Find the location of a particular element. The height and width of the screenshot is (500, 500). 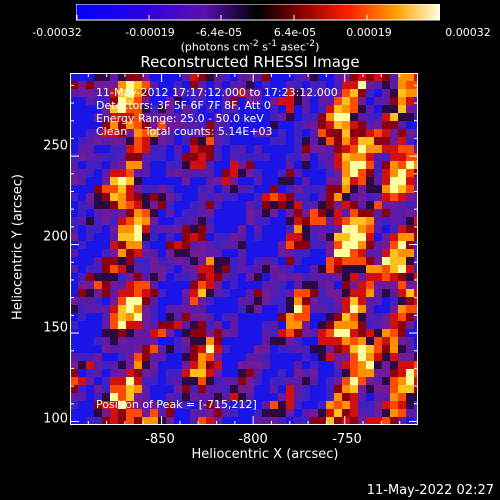

y-tick-label-3: 200 is located at coordinates (55, 237).